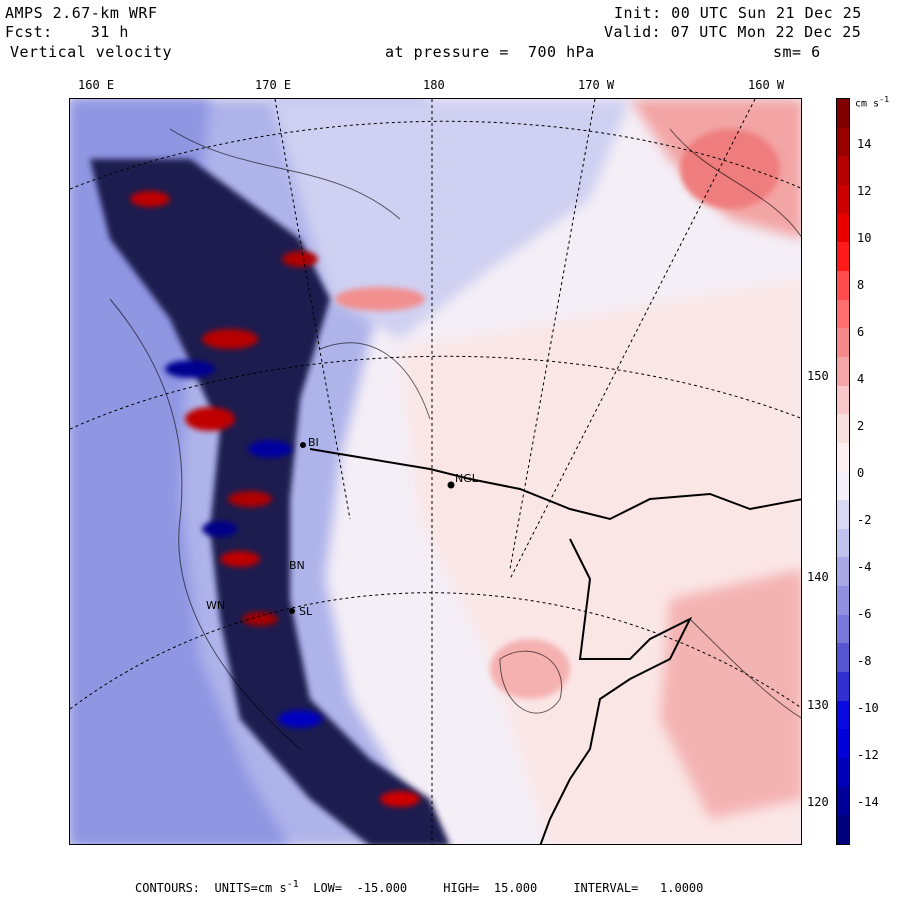  Describe the element at coordinates (730, 169) in the screenshot. I see `red-patch-northeast` at that location.